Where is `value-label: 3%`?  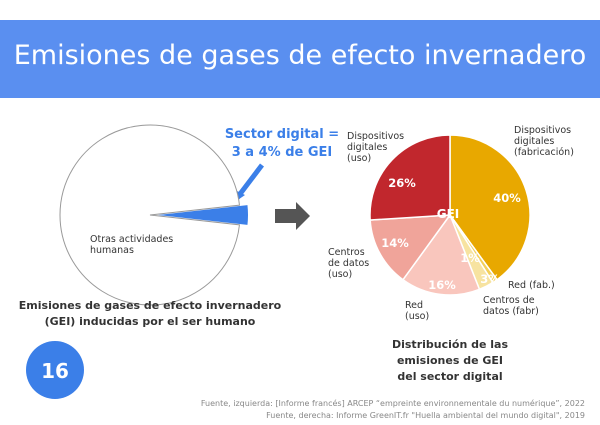
value-label: 3% is located at coordinates (490, 279).